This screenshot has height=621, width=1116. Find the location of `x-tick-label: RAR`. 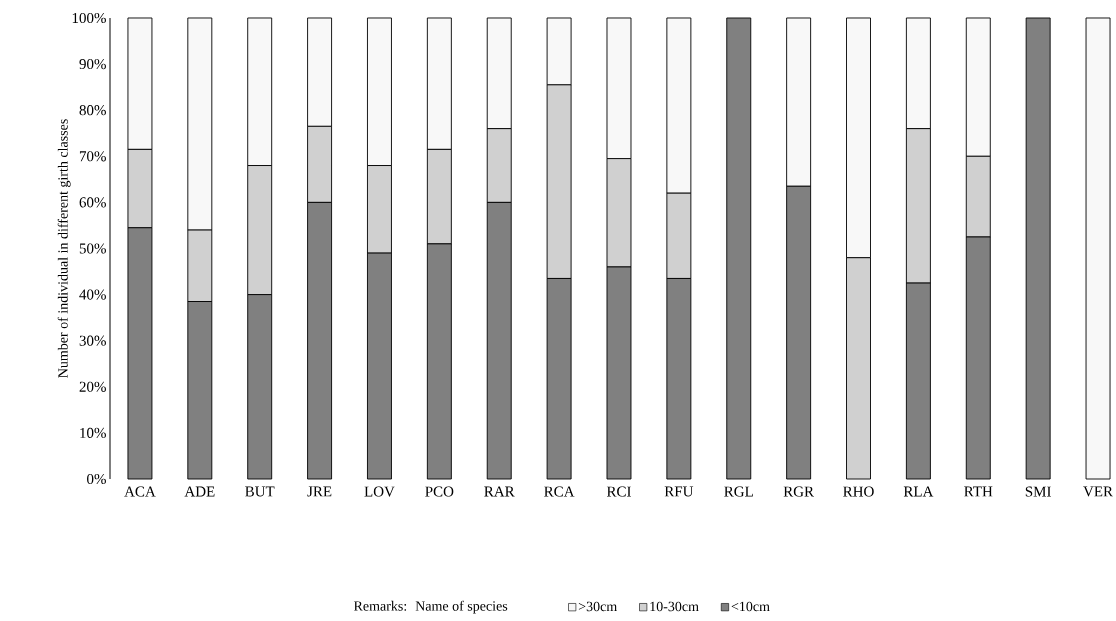

x-tick-label: RAR is located at coordinates (499, 491).